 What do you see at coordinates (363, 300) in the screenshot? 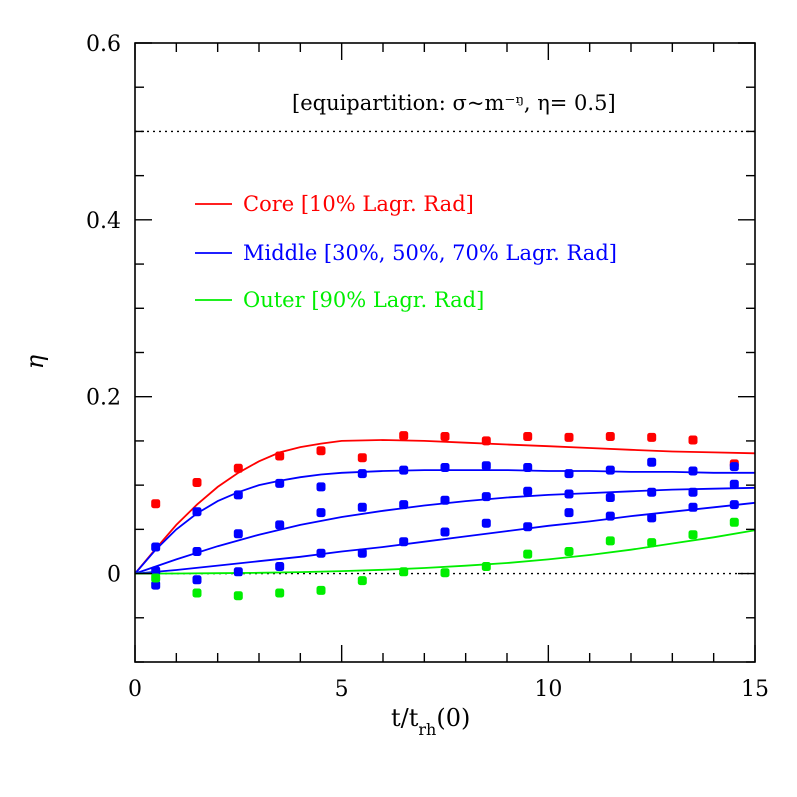
I see `legend-outer-label: Outer [90% Lagr. Rad]` at bounding box center [363, 300].